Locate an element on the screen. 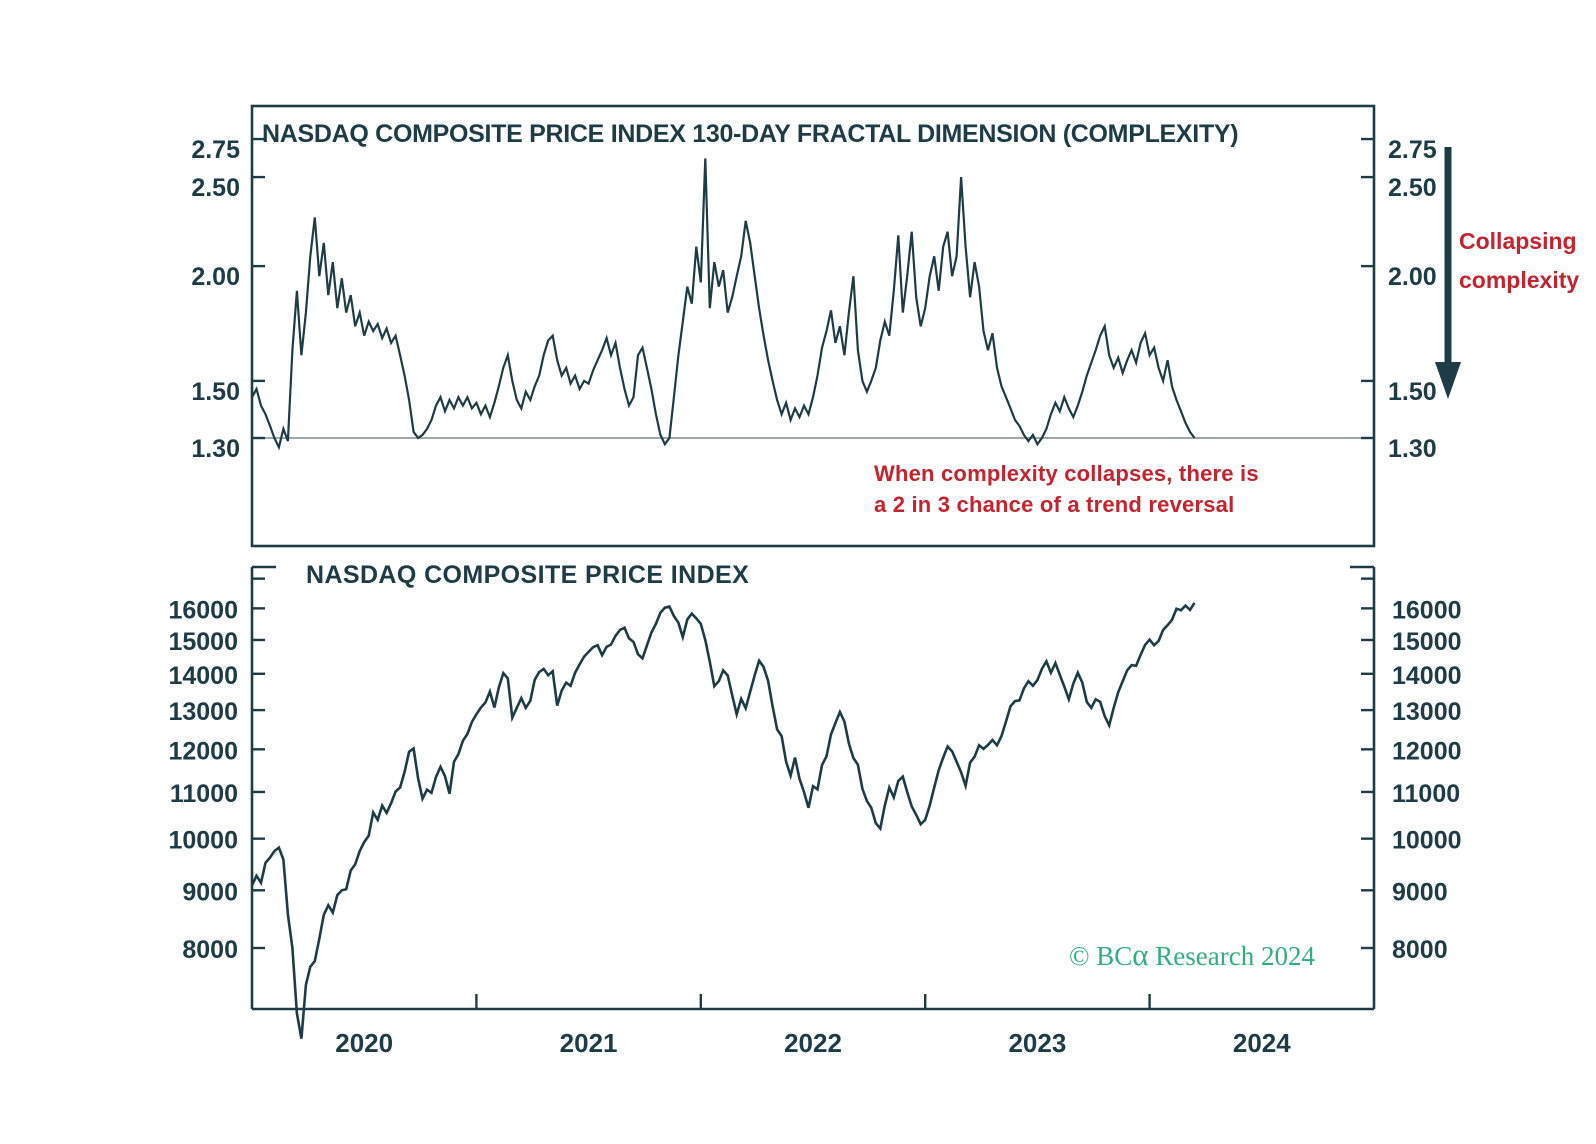 Image resolution: width=1596 pixels, height=1144 pixels. bottom-left-tick-label: 13000 is located at coordinates (203, 712).